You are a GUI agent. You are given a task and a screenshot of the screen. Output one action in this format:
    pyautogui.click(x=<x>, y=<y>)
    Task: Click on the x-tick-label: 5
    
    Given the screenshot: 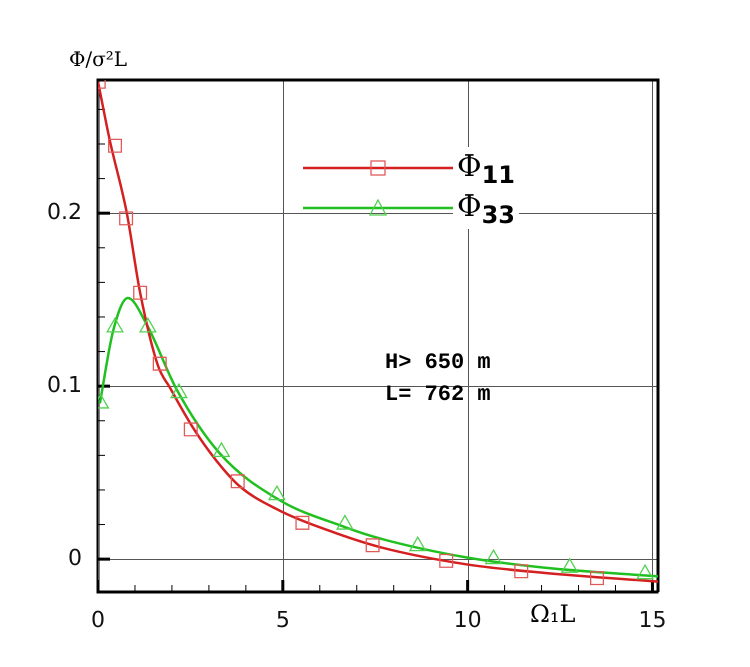 What is the action you would take?
    pyautogui.click(x=283, y=620)
    